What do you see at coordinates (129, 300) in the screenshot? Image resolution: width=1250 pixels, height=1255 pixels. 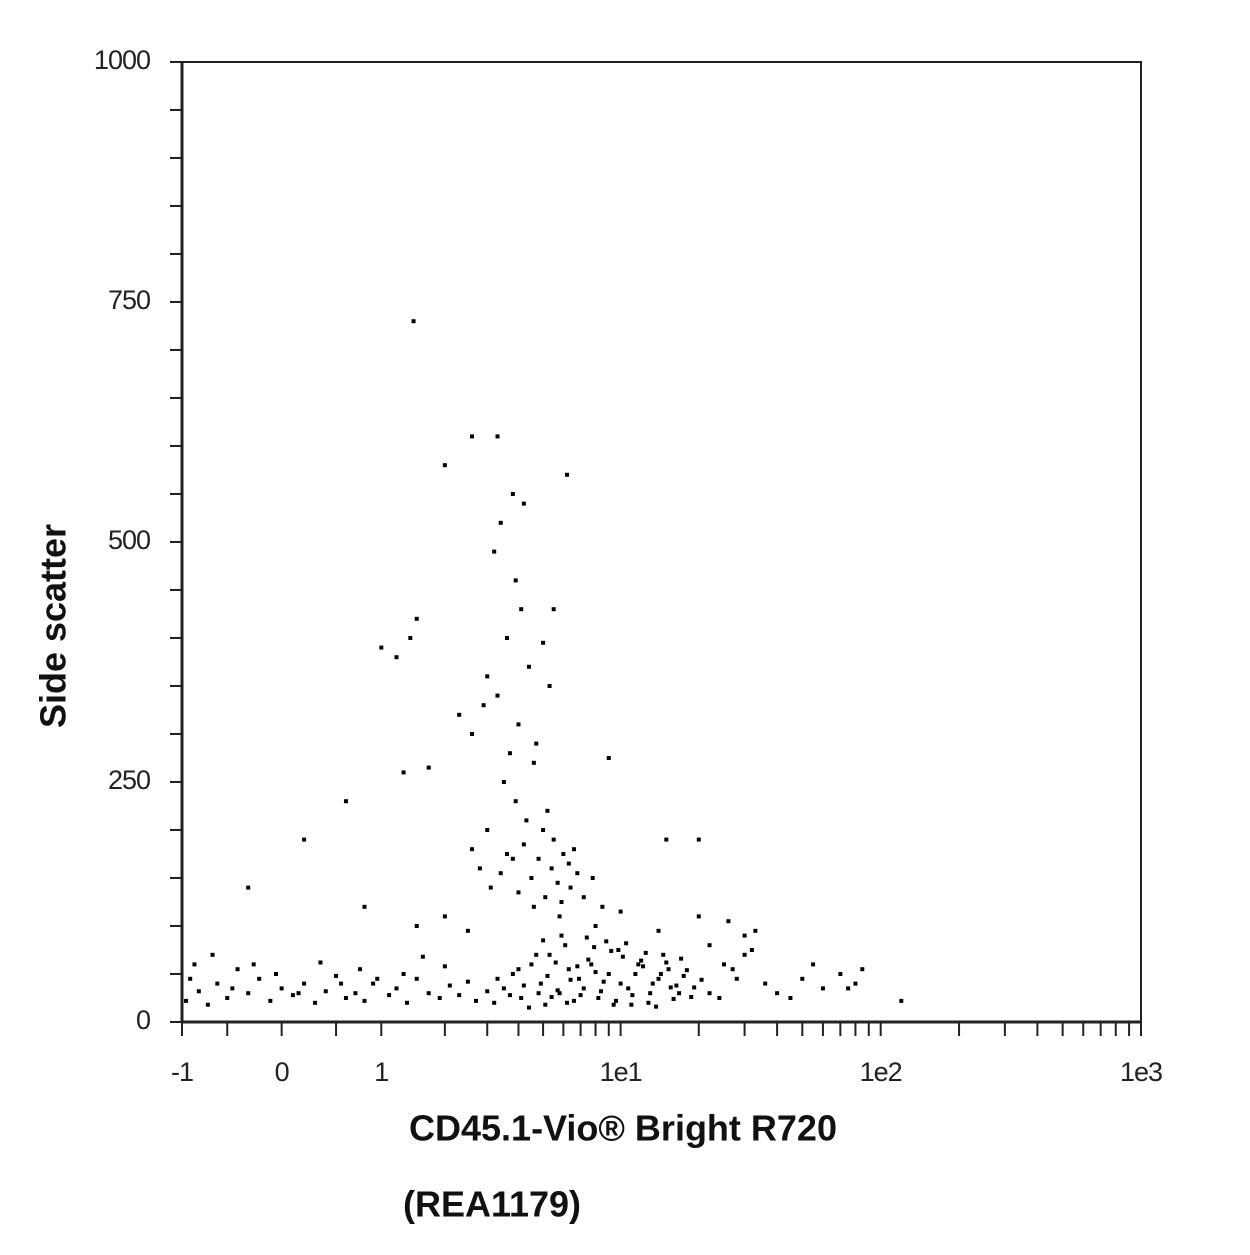 I see `y-tick-label: 750` at bounding box center [129, 300].